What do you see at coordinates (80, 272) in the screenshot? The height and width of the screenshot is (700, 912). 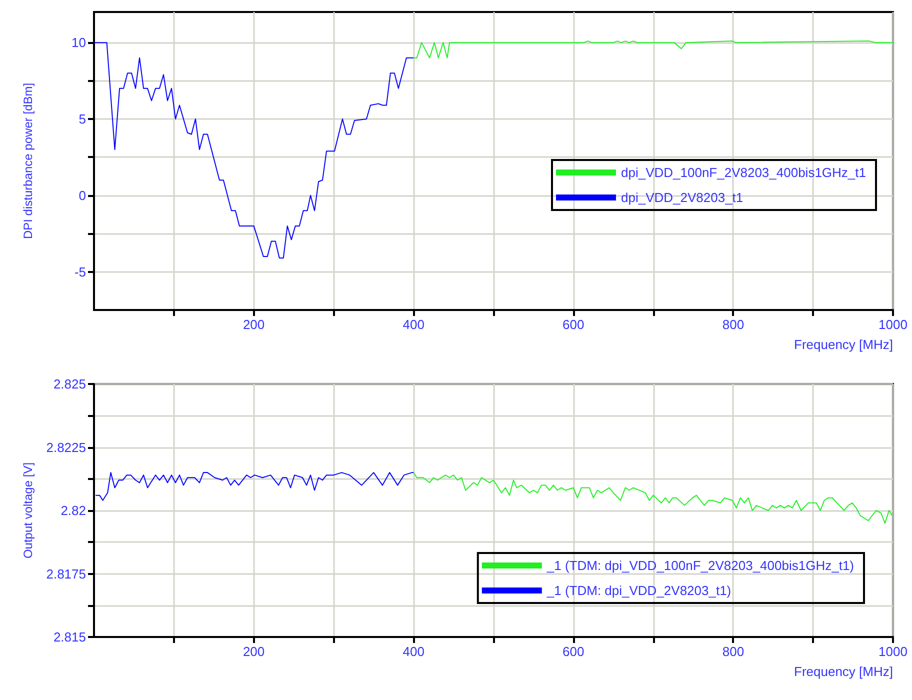 I see `y-tick-label: -5` at bounding box center [80, 272].